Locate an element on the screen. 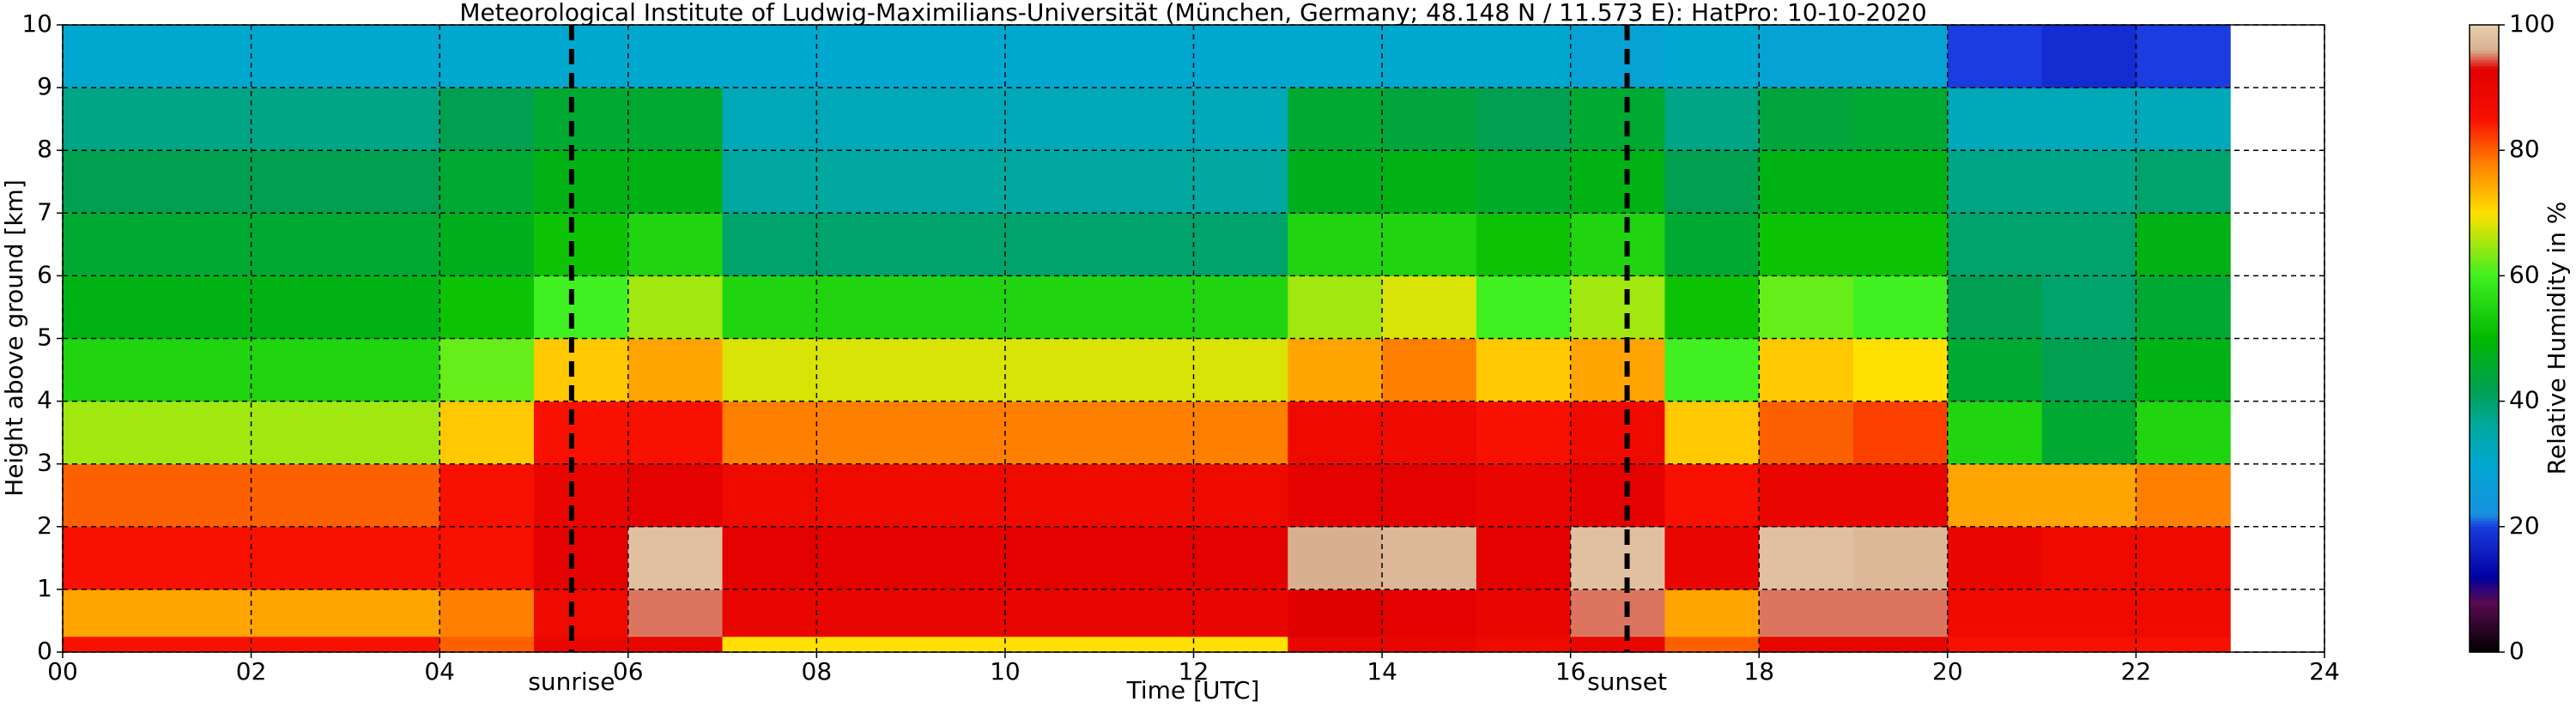 Image resolution: width=2576 pixels, height=707 pixels. y-tick-label: 8 is located at coordinates (44, 149).